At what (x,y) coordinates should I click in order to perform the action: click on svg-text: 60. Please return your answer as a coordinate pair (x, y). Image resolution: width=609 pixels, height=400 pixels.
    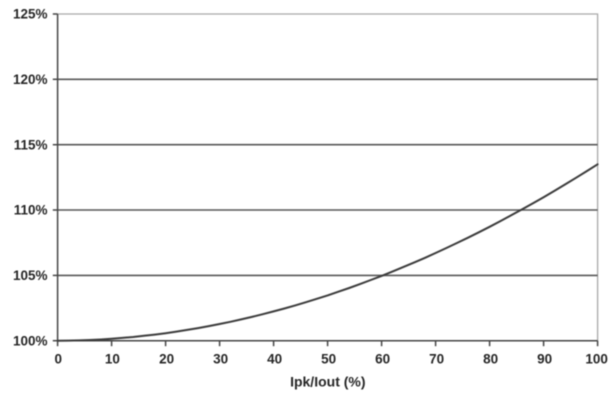
    Looking at the image, I should click on (382, 359).